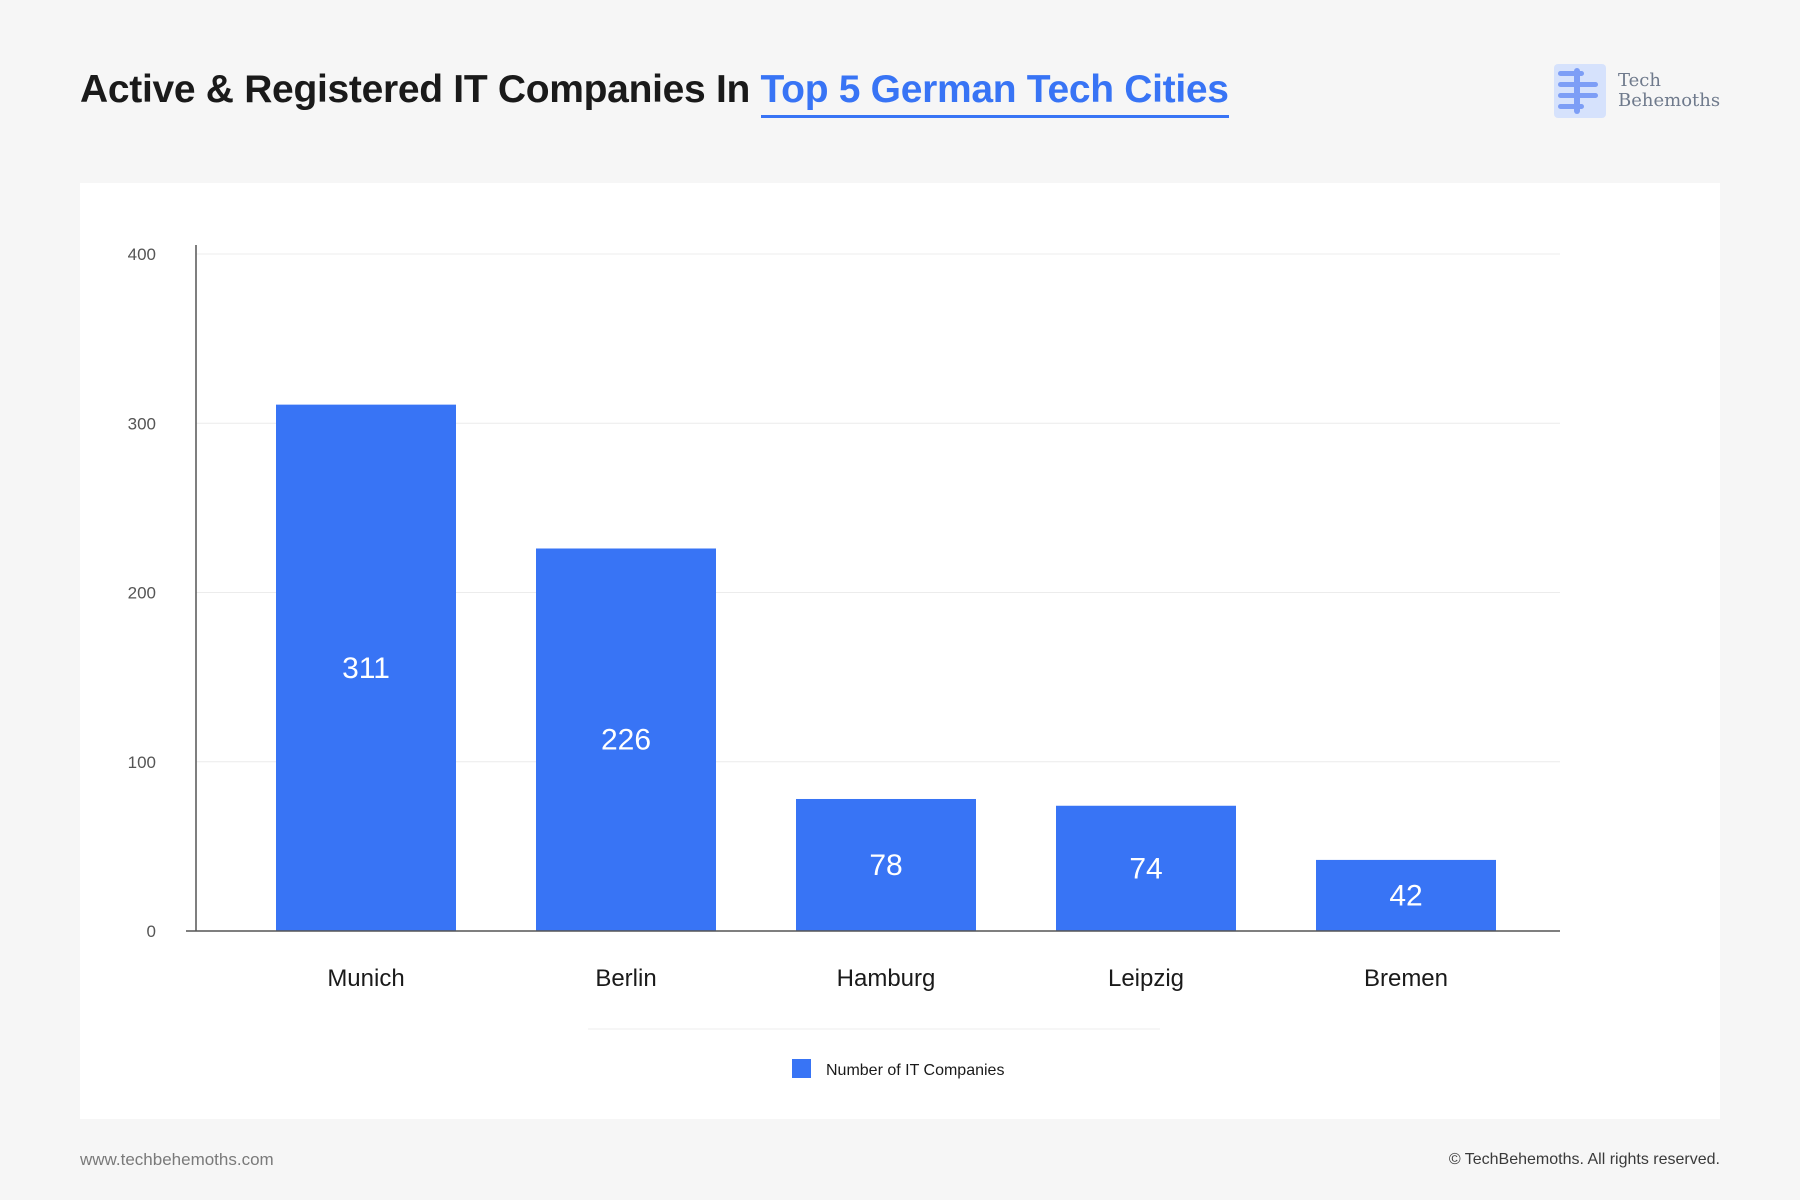  I want to click on logo-line-1: Tech, so click(1639, 80).